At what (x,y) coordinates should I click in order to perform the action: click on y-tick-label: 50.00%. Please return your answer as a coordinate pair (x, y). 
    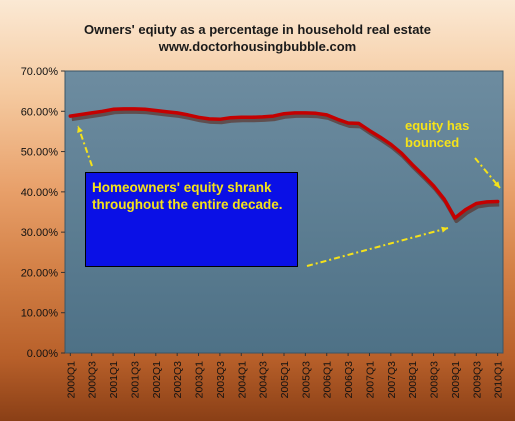
    Looking at the image, I should click on (40, 153).